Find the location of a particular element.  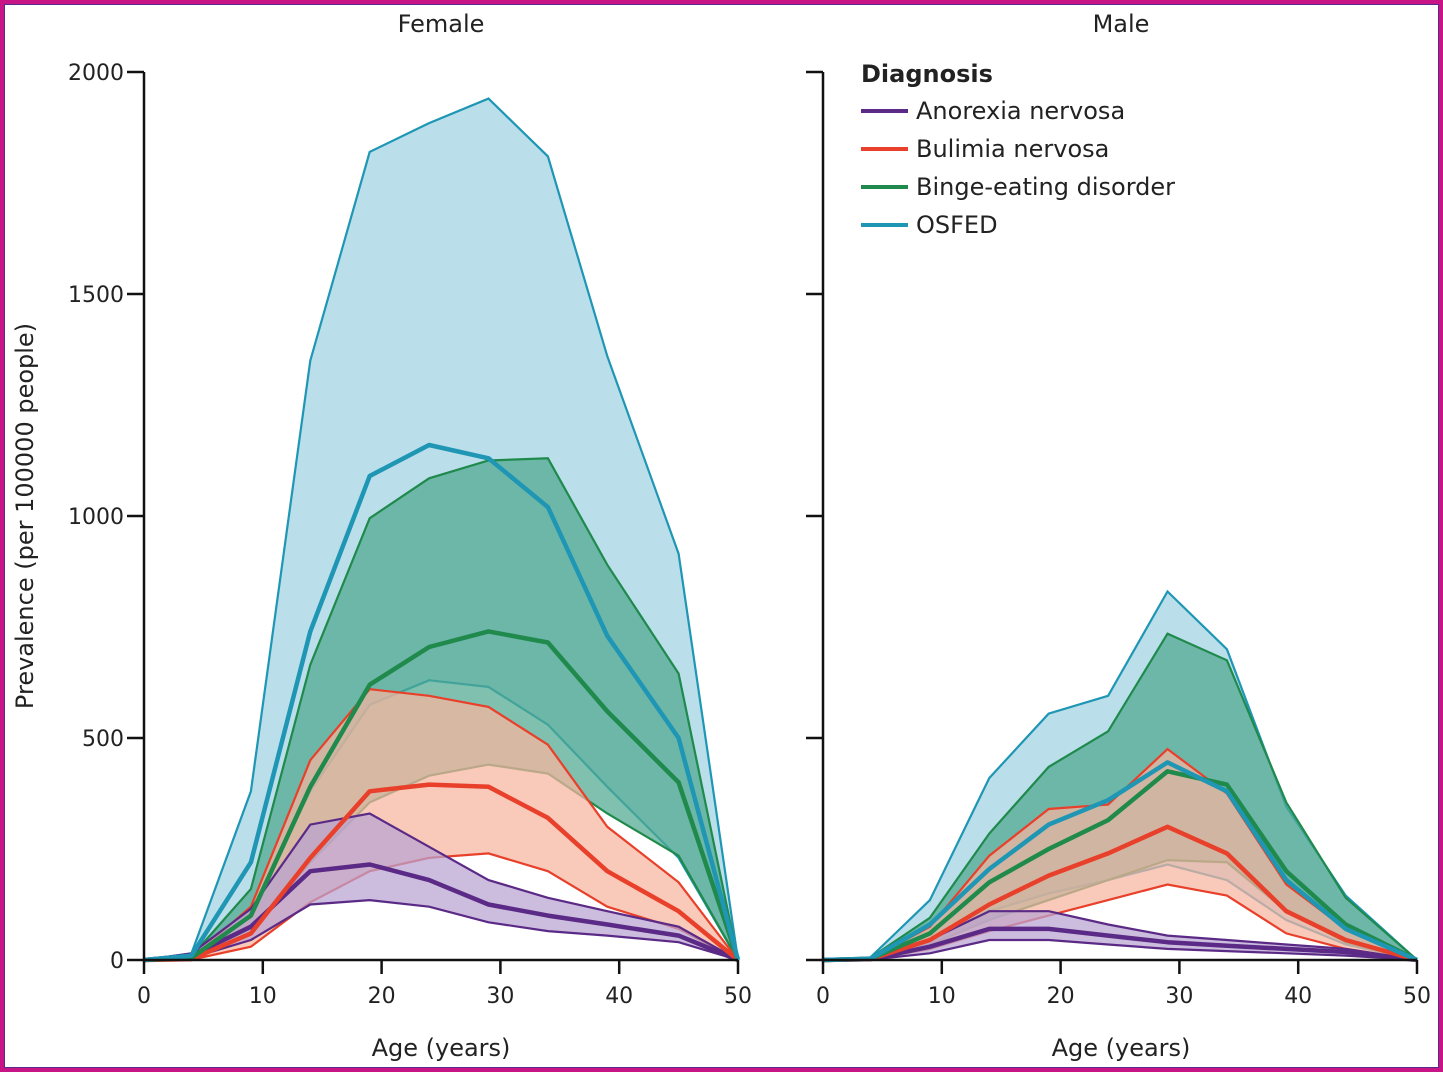

panel-title-female: Female is located at coordinates (441, 24).